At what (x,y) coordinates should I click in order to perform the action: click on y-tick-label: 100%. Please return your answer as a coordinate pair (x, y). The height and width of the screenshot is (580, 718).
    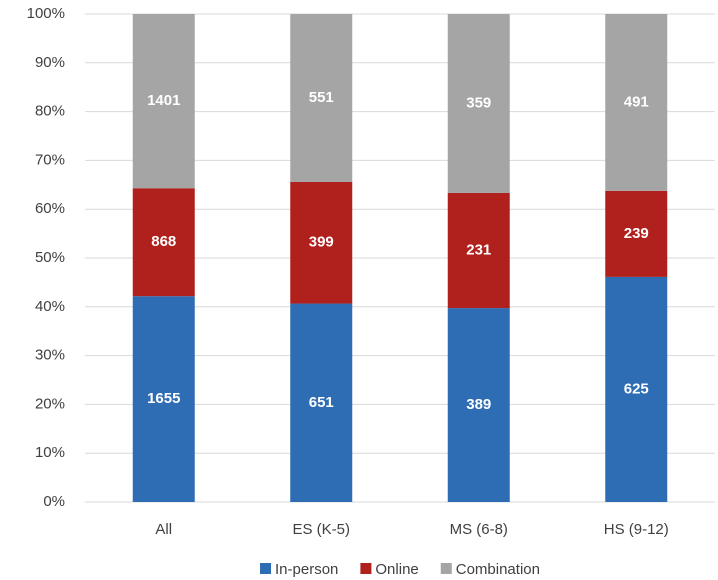
    Looking at the image, I should click on (46, 13).